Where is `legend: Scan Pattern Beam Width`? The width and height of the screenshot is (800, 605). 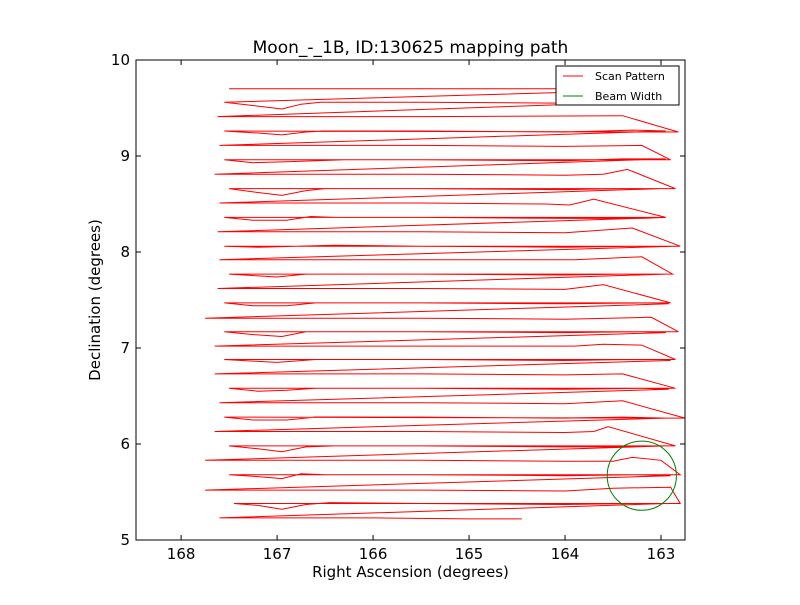 legend: Scan Pattern Beam Width is located at coordinates (617, 85).